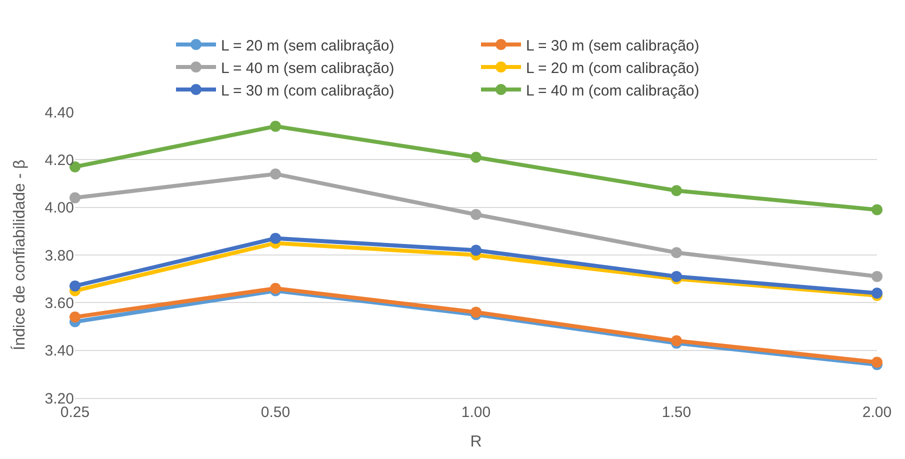 The image size is (905, 459). What do you see at coordinates (307, 45) in the screenshot?
I see `legend-label: L = 20 m (sem calibração)` at bounding box center [307, 45].